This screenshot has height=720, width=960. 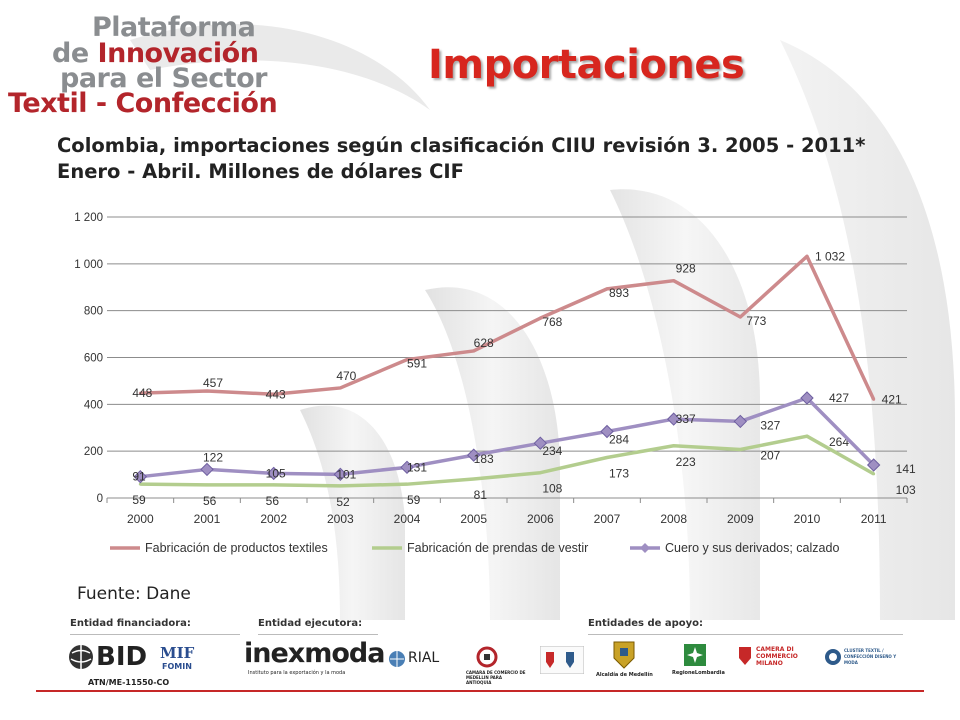 I want to click on data-label: 52, so click(x=343, y=502).